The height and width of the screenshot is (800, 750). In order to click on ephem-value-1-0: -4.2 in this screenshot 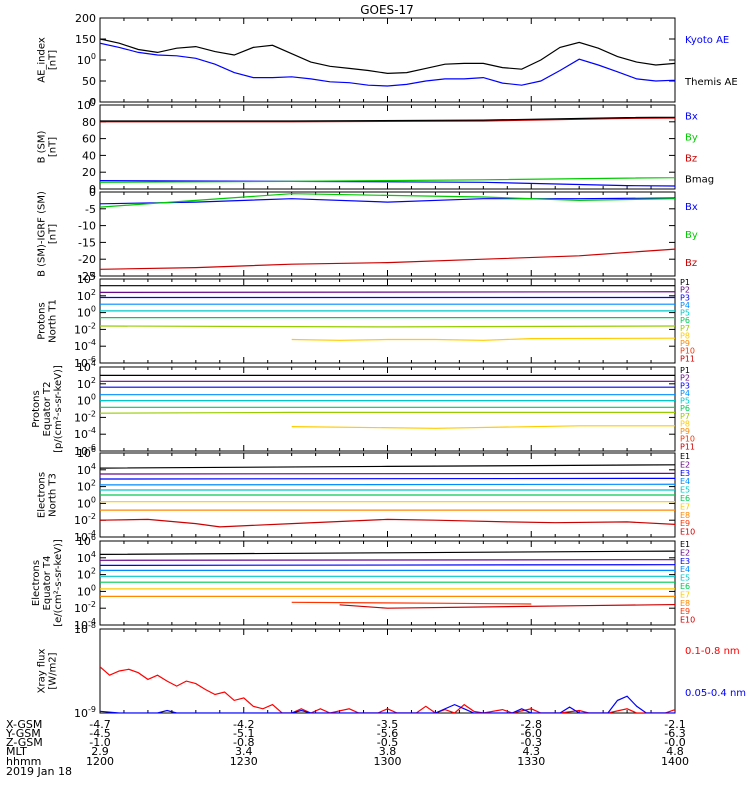, I will do `click(243, 724)`.